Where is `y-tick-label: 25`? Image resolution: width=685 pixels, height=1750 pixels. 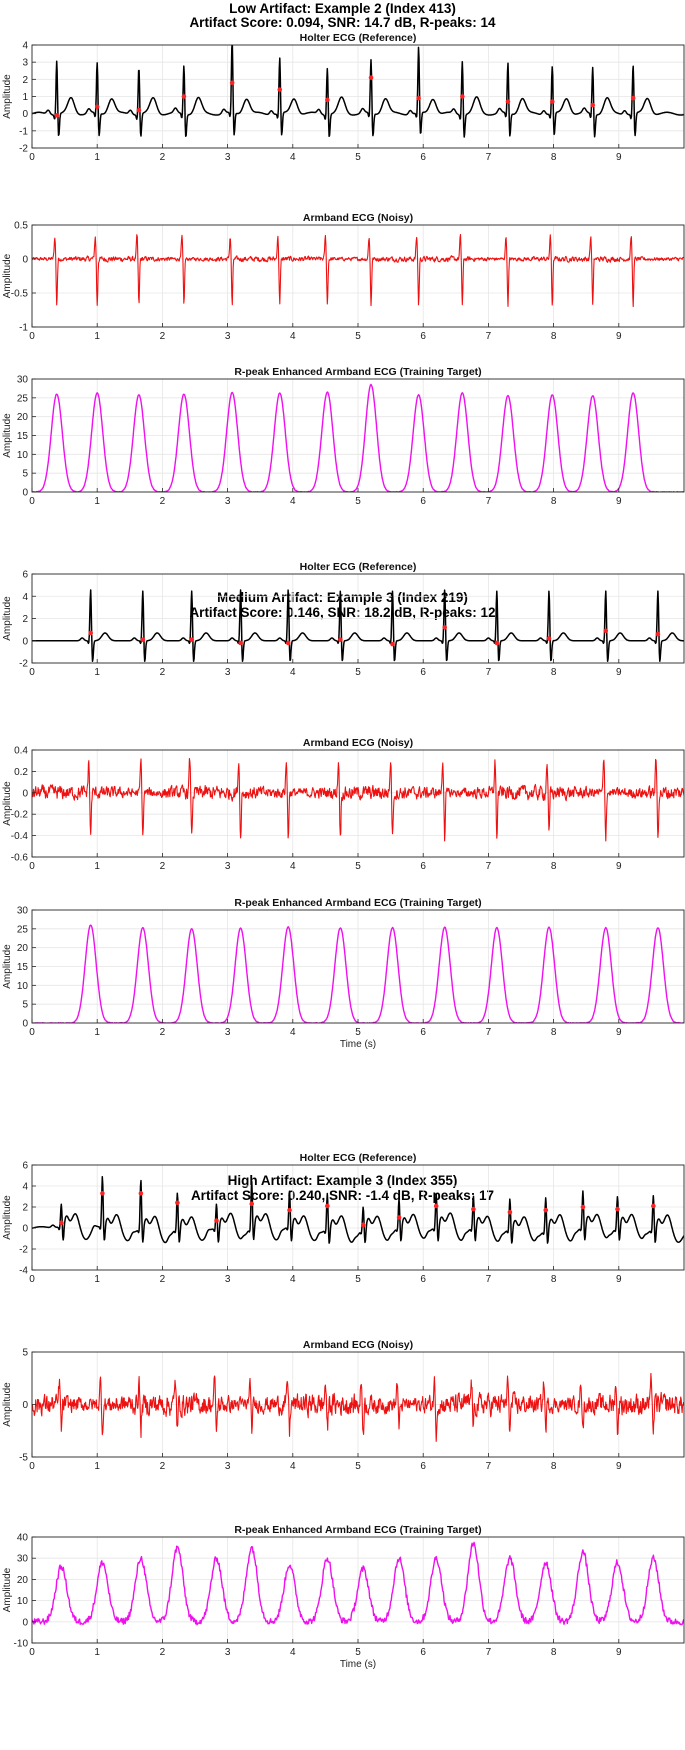
y-tick-label: 25 is located at coordinates (23, 398).